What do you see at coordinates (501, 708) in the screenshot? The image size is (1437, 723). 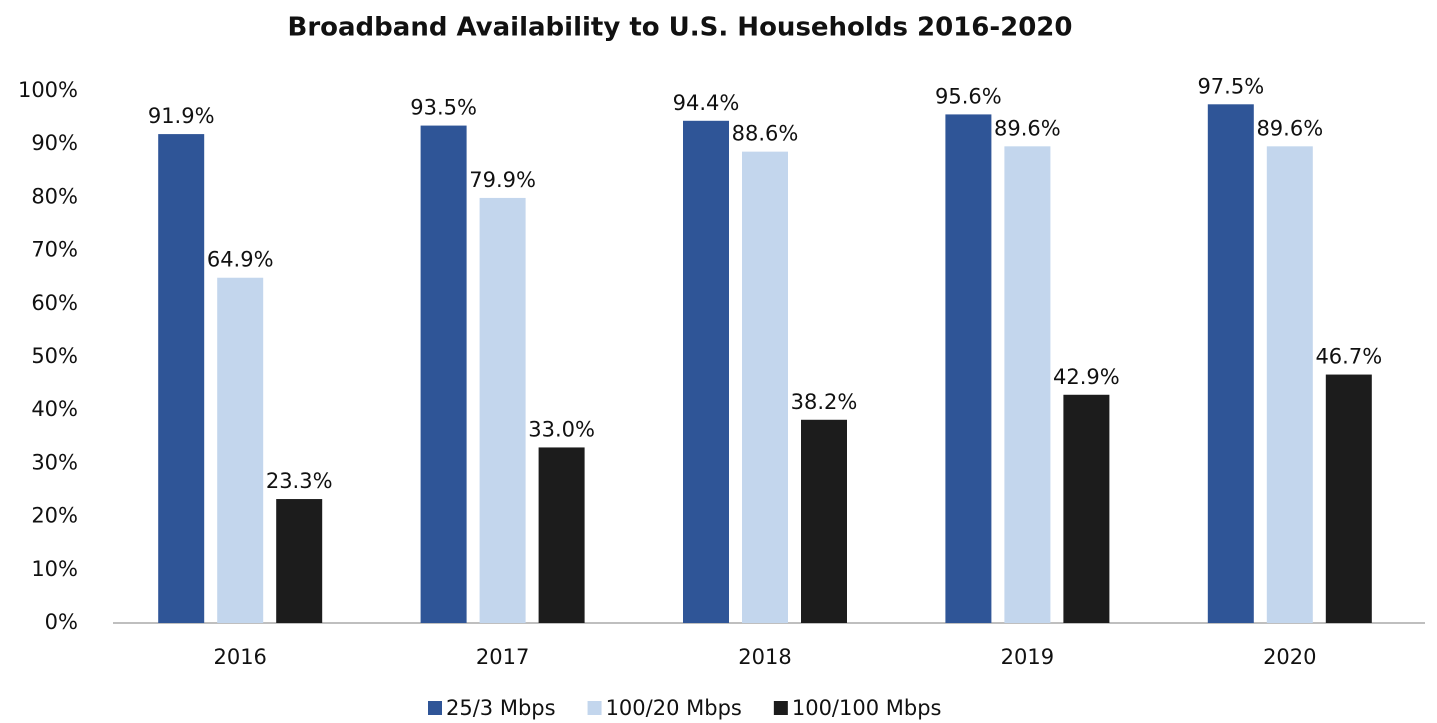 I see `legend-label: 25/3 Mbps` at bounding box center [501, 708].